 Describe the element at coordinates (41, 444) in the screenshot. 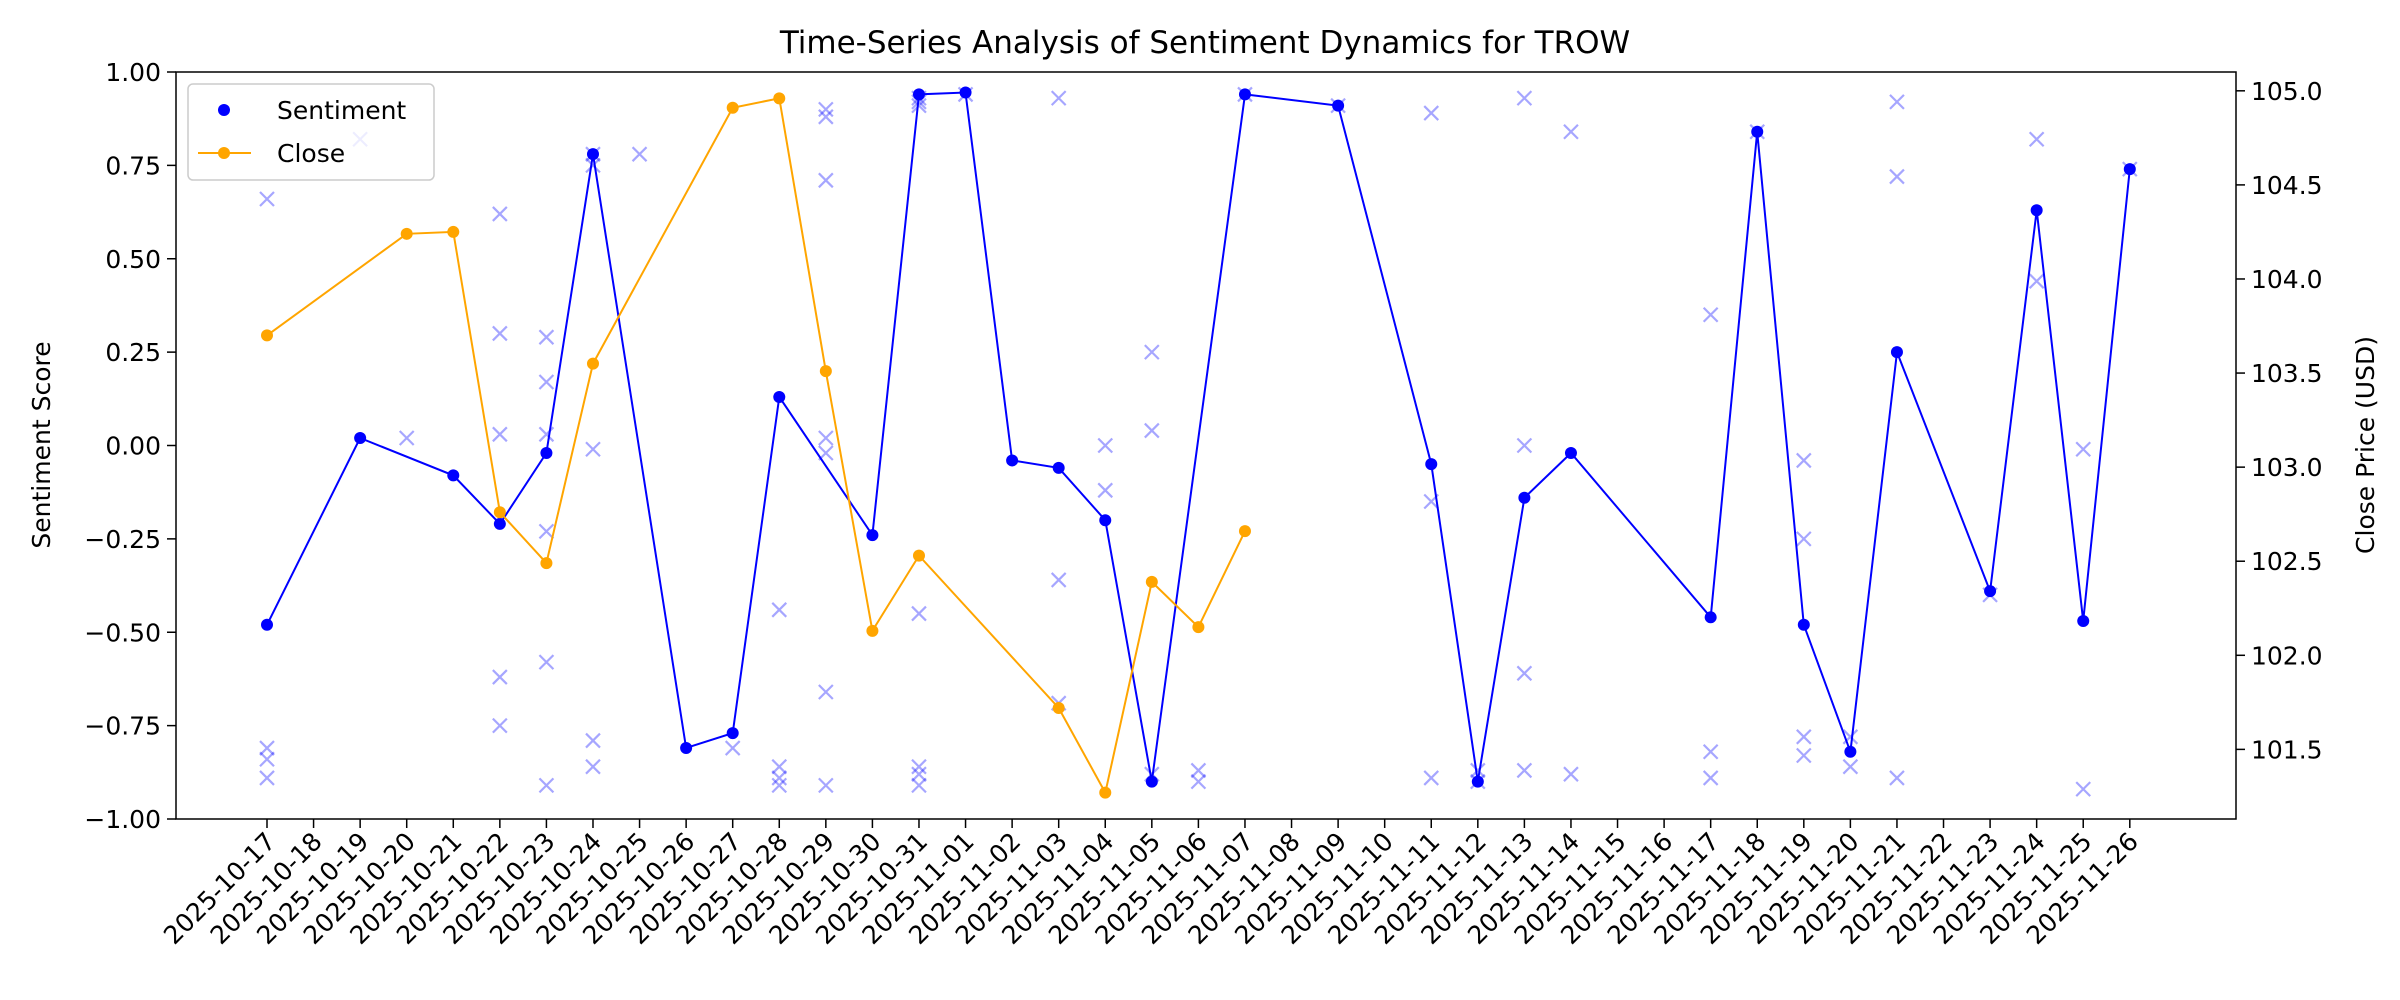

I see `y-axis-label: Sentiment Score` at that location.